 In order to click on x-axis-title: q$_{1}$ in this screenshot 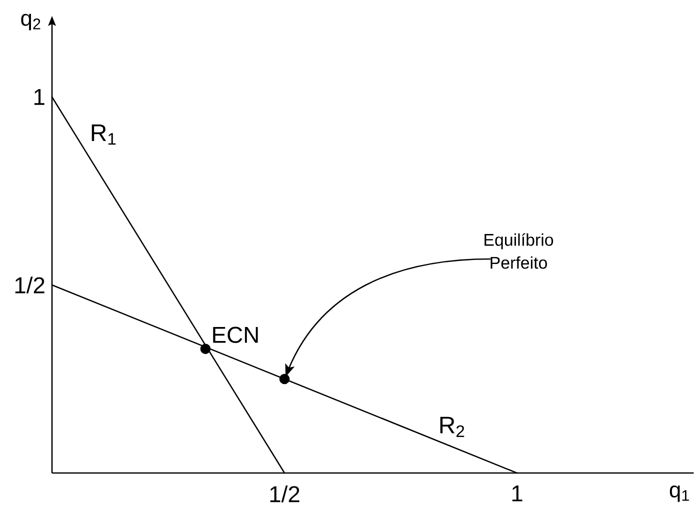, I will do `click(679, 494)`.